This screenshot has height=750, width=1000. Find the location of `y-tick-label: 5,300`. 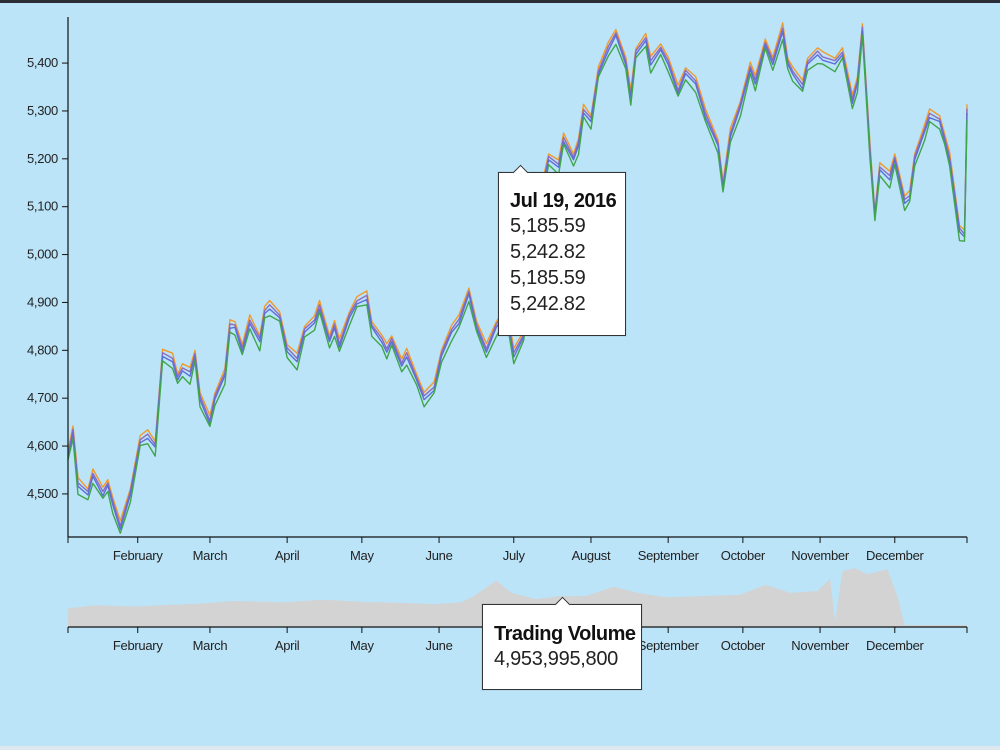

y-tick-label: 5,300 is located at coordinates (42, 110).